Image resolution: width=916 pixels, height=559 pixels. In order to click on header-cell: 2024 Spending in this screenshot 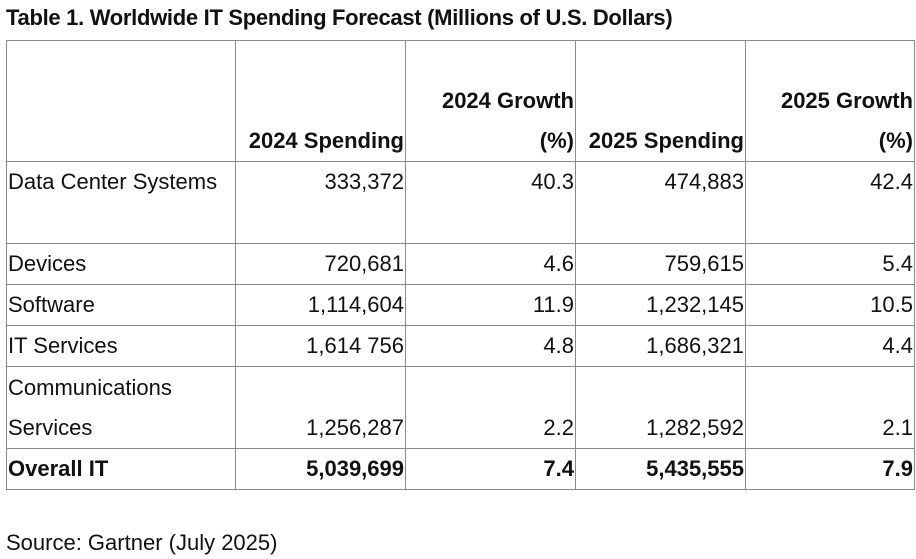, I will do `click(320, 101)`.